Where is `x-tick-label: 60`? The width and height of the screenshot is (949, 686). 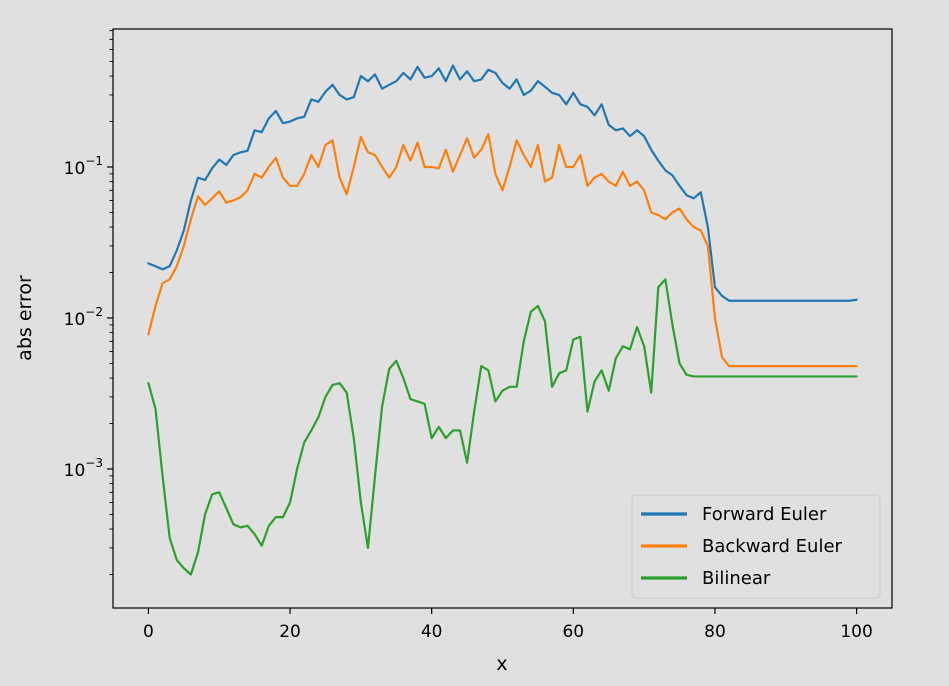
x-tick-label: 60 is located at coordinates (573, 632).